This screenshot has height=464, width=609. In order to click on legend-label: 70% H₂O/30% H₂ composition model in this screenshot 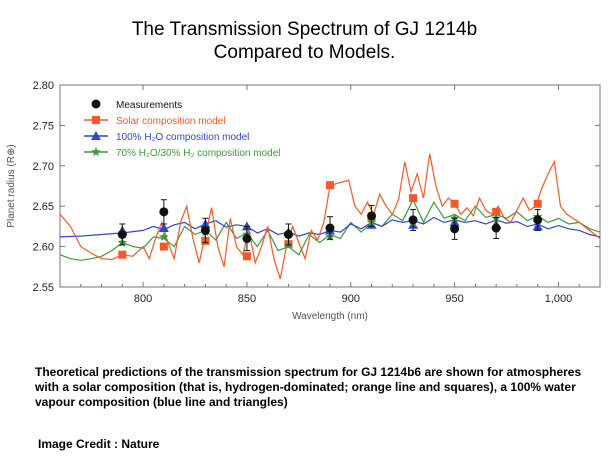, I will do `click(198, 153)`.